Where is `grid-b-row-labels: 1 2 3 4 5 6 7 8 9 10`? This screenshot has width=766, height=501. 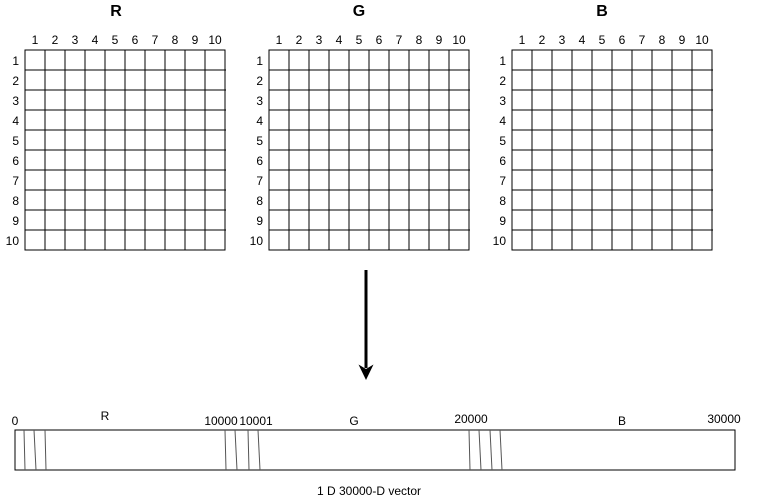
grid-b-row-labels: 1 2 3 4 5 6 7 8 9 10 is located at coordinates (500, 151).